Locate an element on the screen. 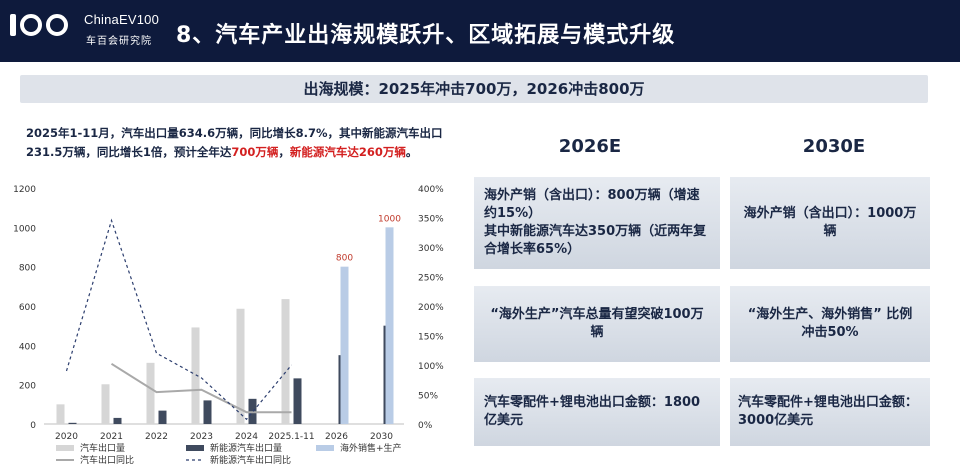  y-left-tick-label: 1200 is located at coordinates (24, 190).